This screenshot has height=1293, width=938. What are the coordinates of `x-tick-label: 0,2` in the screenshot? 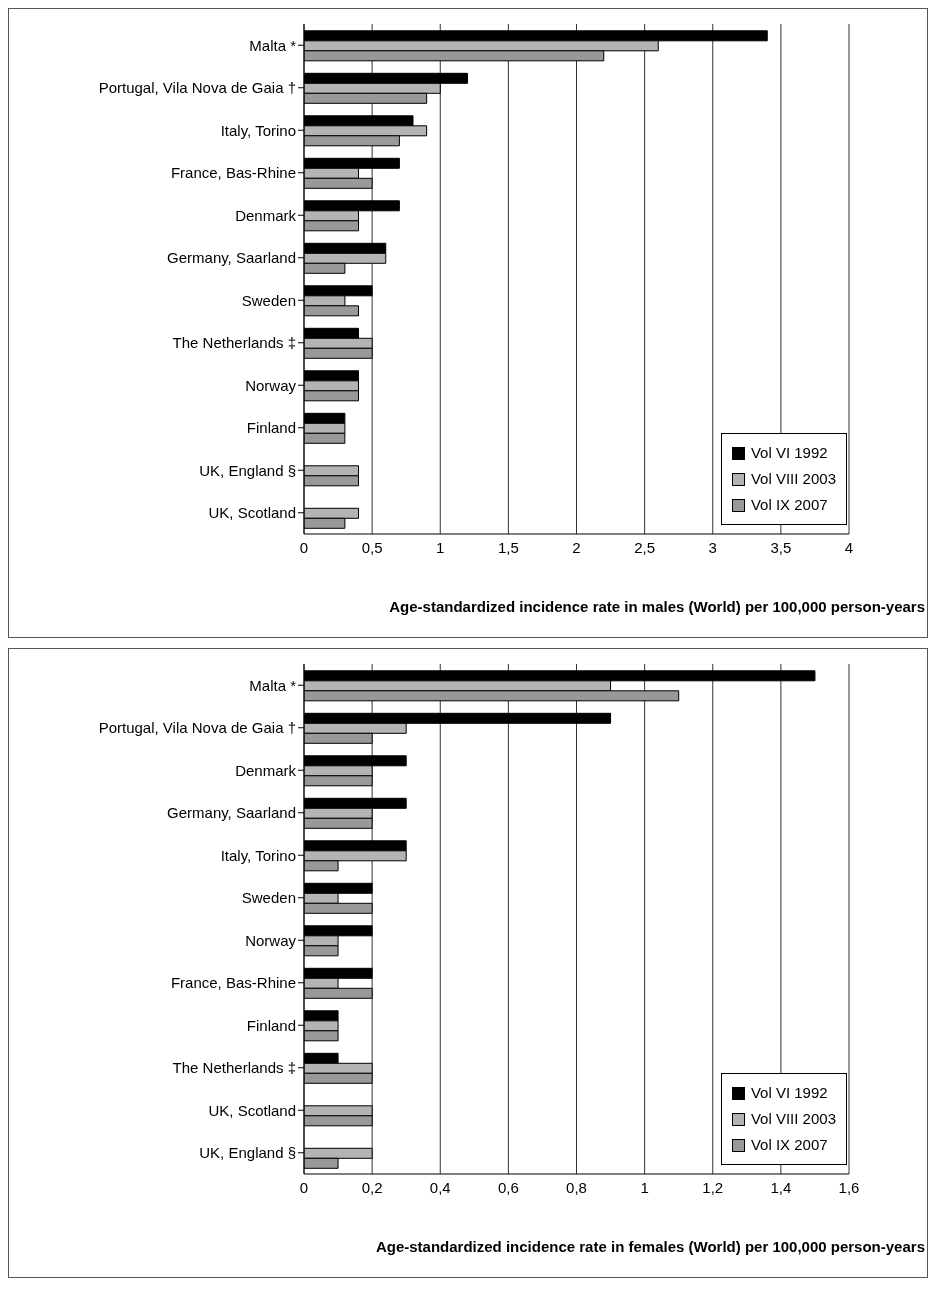 It's located at (372, 1187).